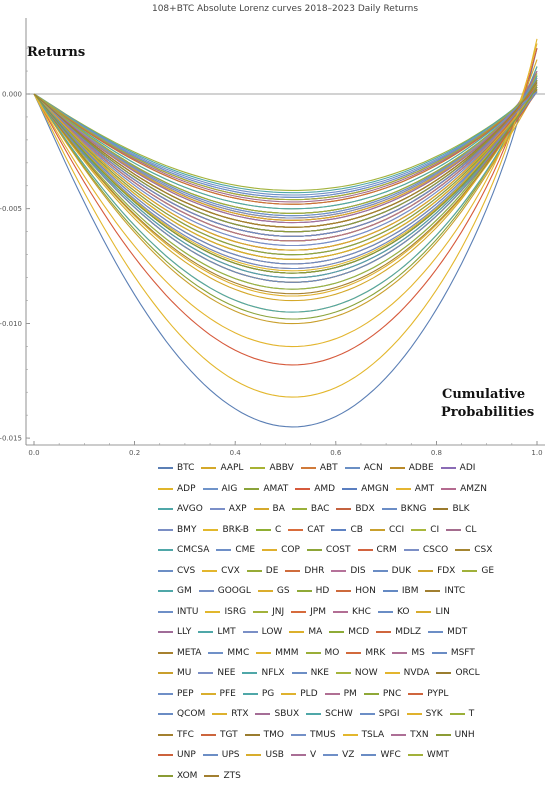 The width and height of the screenshot is (550, 789). I want to click on legend-label: SBUX, so click(287, 714).